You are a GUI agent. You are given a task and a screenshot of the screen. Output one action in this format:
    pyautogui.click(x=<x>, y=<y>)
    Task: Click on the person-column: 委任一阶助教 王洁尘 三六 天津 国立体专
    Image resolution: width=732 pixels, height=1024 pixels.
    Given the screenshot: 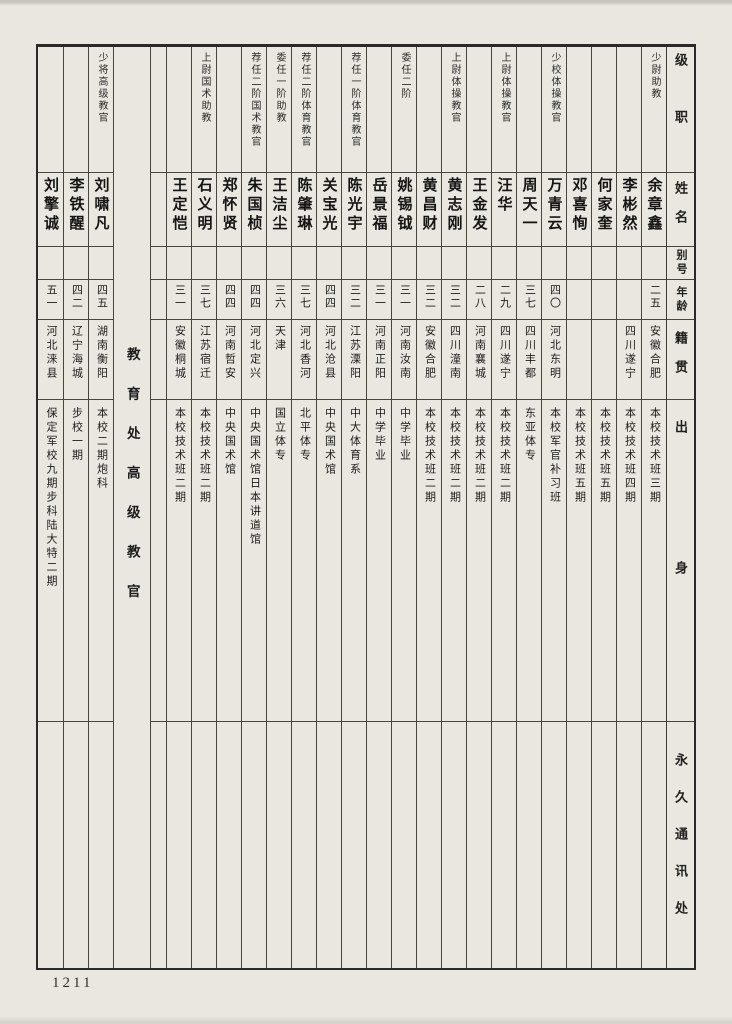 What is the action you would take?
    pyautogui.click(x=278, y=507)
    